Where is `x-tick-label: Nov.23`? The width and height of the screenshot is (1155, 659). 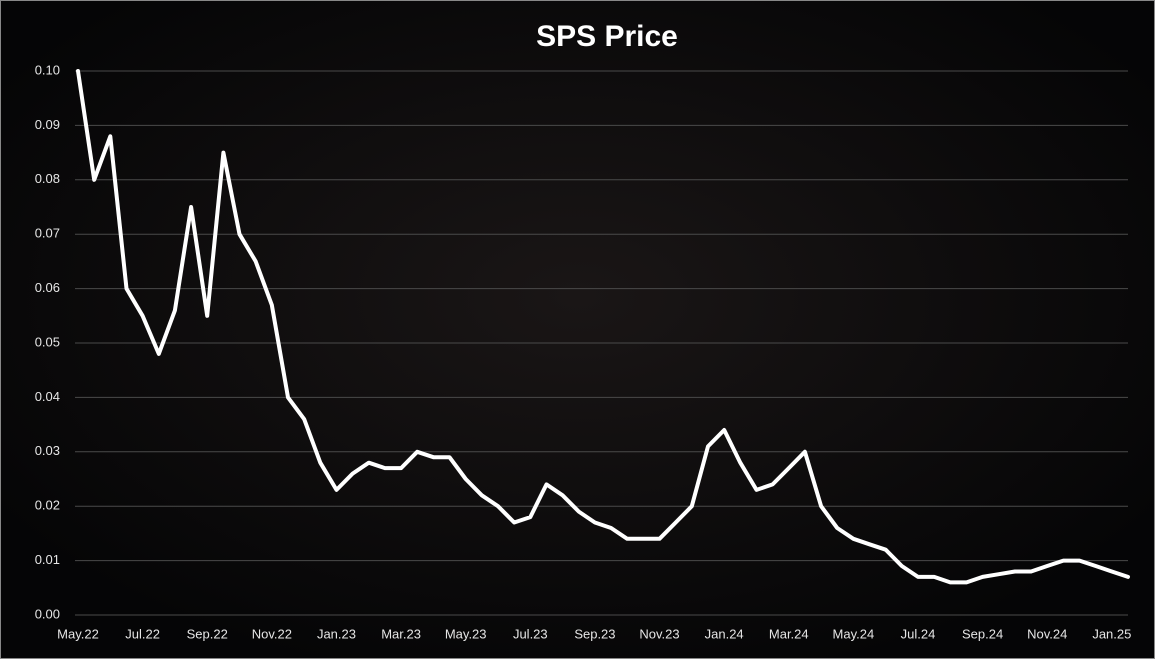 x-tick-label: Nov.23 is located at coordinates (659, 633).